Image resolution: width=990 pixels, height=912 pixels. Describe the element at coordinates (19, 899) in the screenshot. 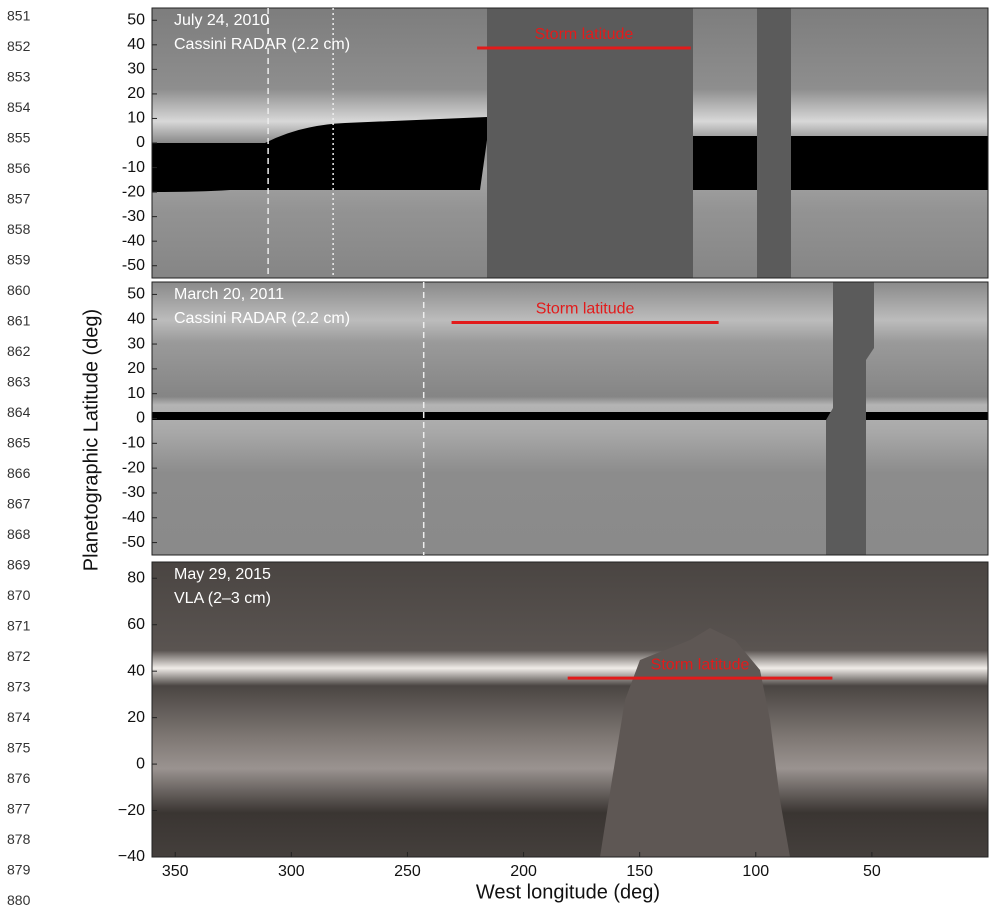

I see `line-number: 880` at that location.